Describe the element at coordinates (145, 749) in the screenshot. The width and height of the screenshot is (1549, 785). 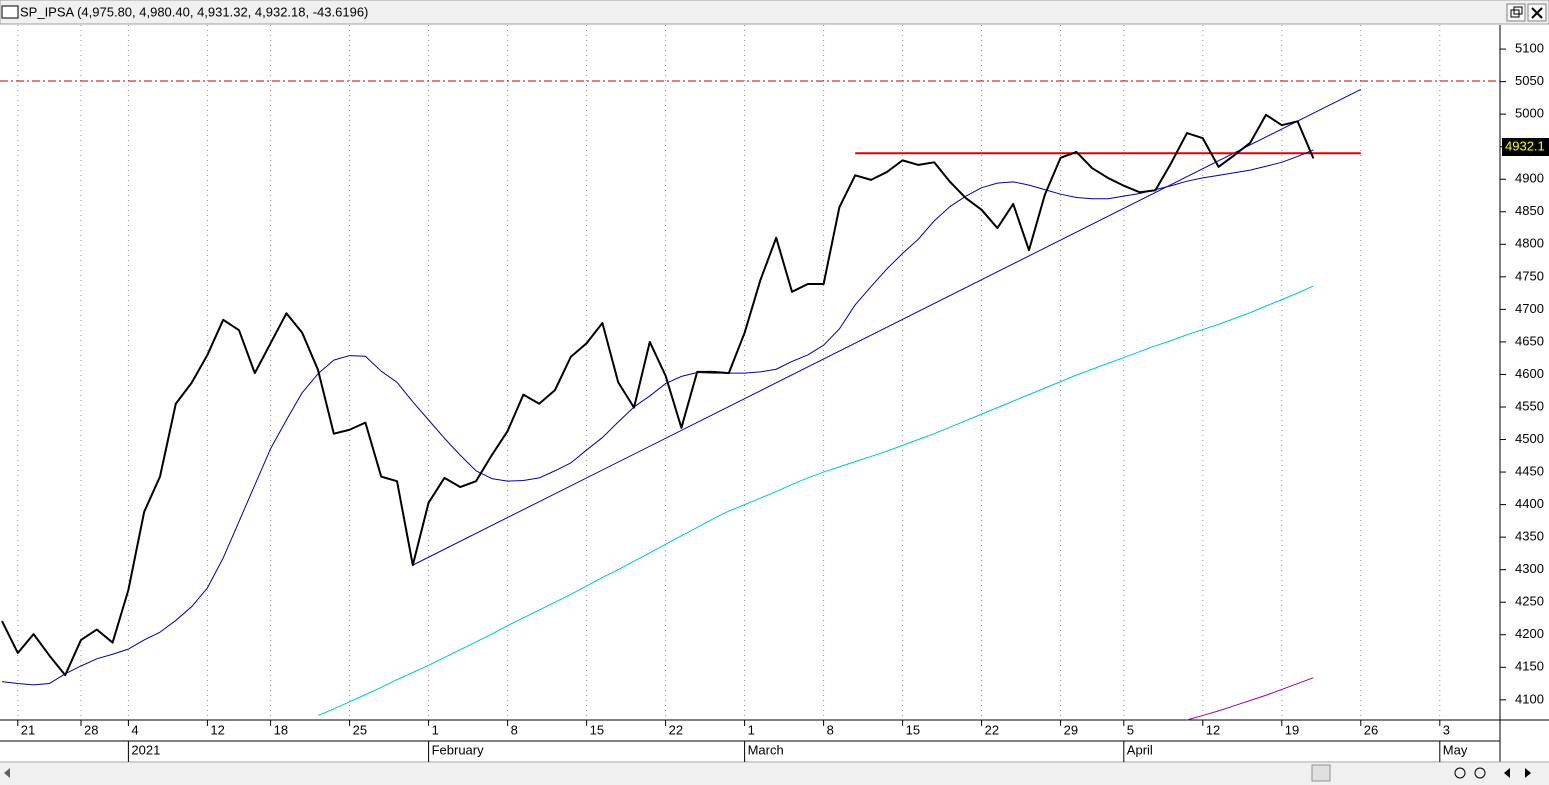
I see `period-label: 2021` at that location.